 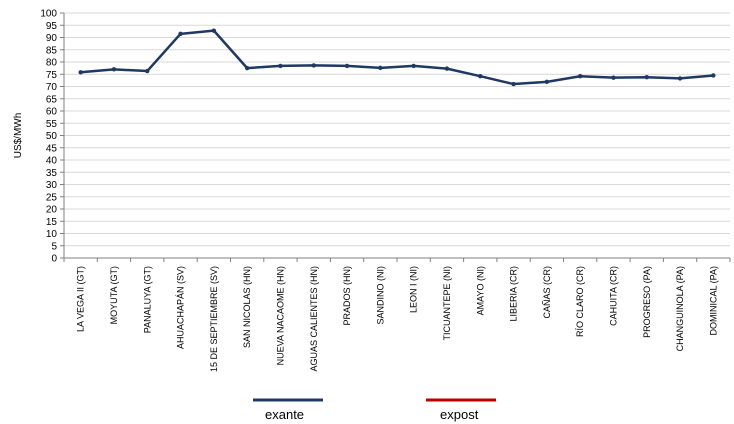 What do you see at coordinates (48, 14) in the screenshot?
I see `y-tick-label: 100` at bounding box center [48, 14].